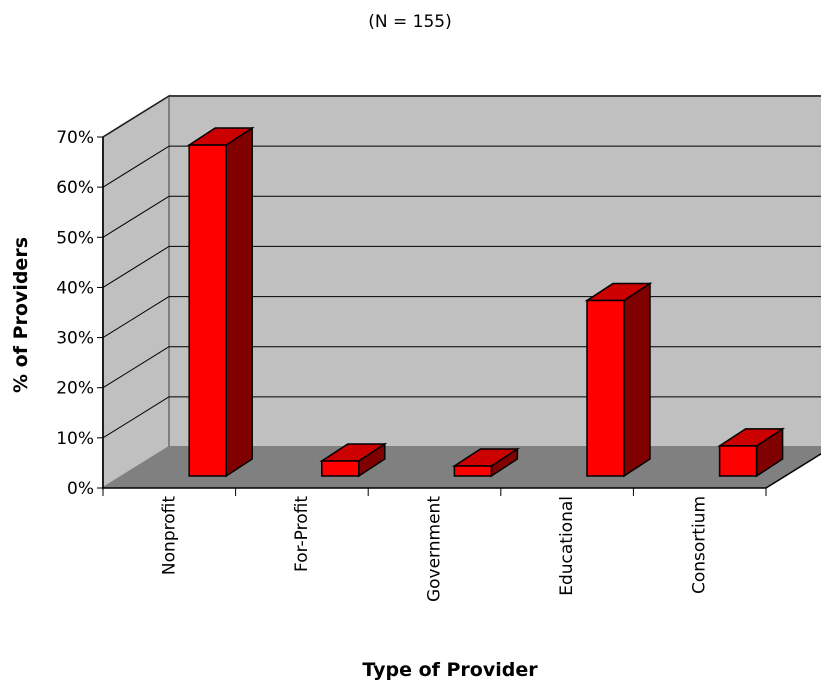 The height and width of the screenshot is (686, 821). I want to click on y-tick-label: 10%, so click(75, 439).